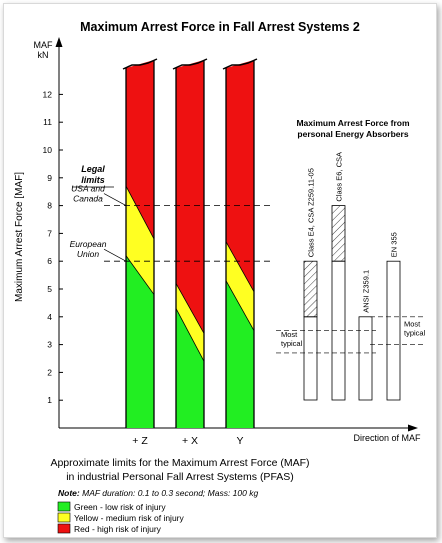 The height and width of the screenshot is (543, 442). I want to click on most-typical-label-right: Most typical, so click(415, 329).